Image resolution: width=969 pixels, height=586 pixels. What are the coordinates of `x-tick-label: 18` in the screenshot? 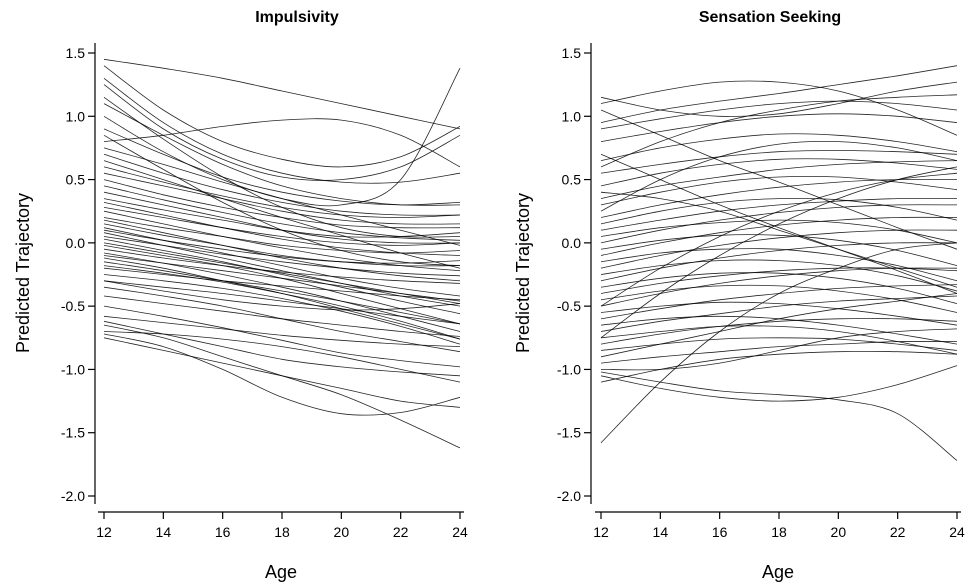 It's located at (282, 532).